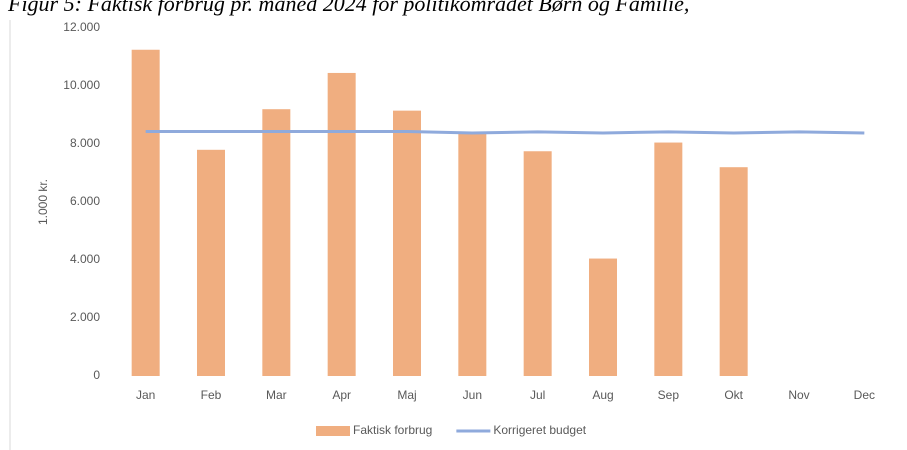 The image size is (907, 450). What do you see at coordinates (85, 317) in the screenshot?
I see `y-tick-label: 2.000` at bounding box center [85, 317].